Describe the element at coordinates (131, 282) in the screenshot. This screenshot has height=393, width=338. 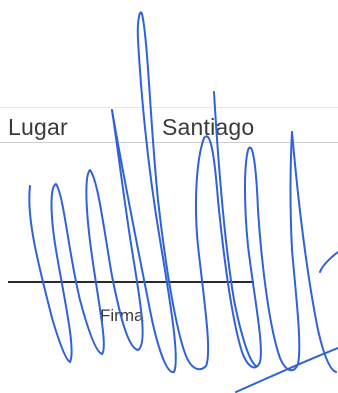
I see `signature-line` at that location.